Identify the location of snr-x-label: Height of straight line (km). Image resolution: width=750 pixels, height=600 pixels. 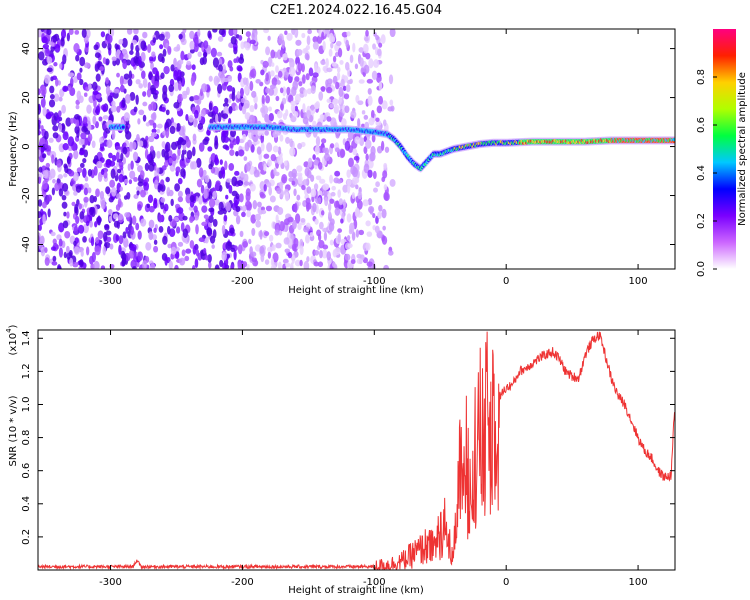
(356, 590).